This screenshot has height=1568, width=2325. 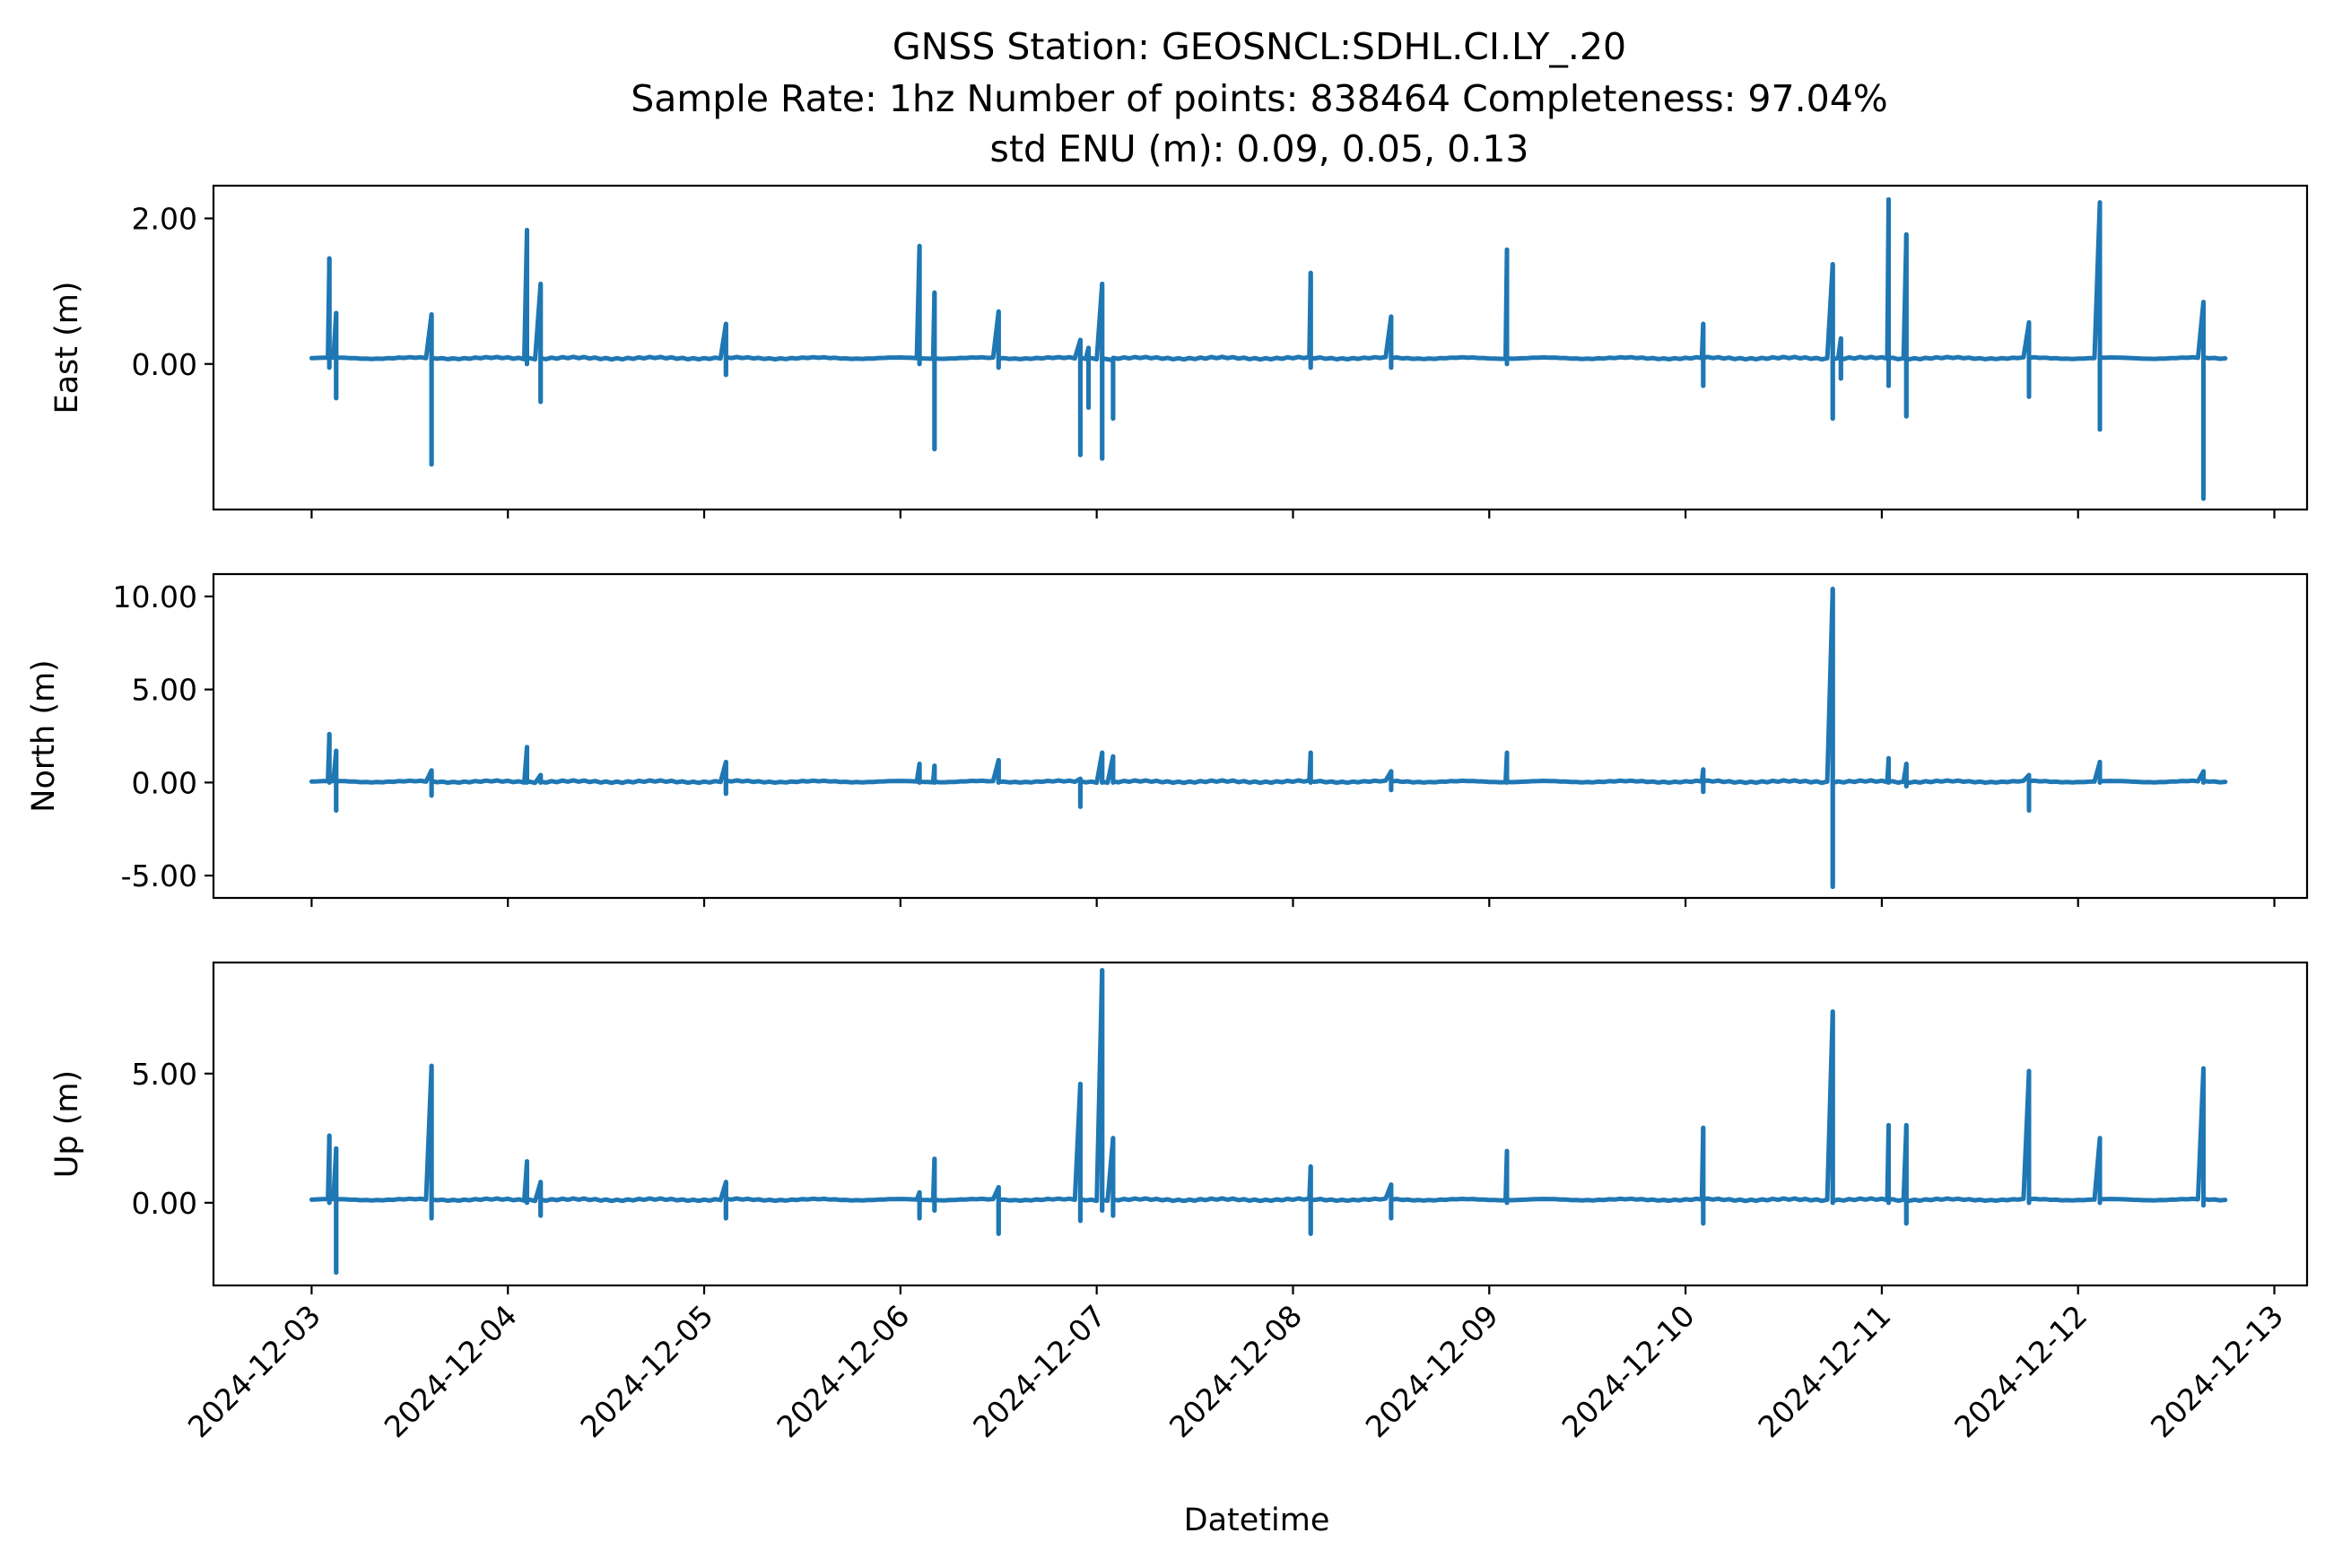 What do you see at coordinates (159, 875) in the screenshot?
I see `north-ytick-label: -5.00` at bounding box center [159, 875].